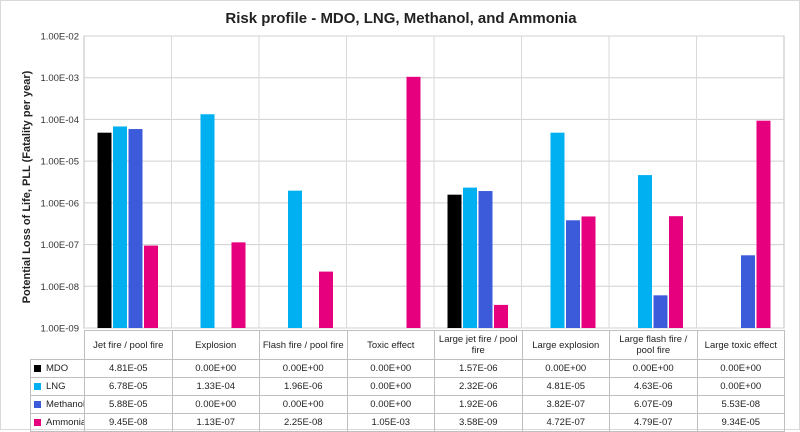 This screenshot has width=800, height=432. I want to click on data-label: 1.05E-03, so click(390, 422).